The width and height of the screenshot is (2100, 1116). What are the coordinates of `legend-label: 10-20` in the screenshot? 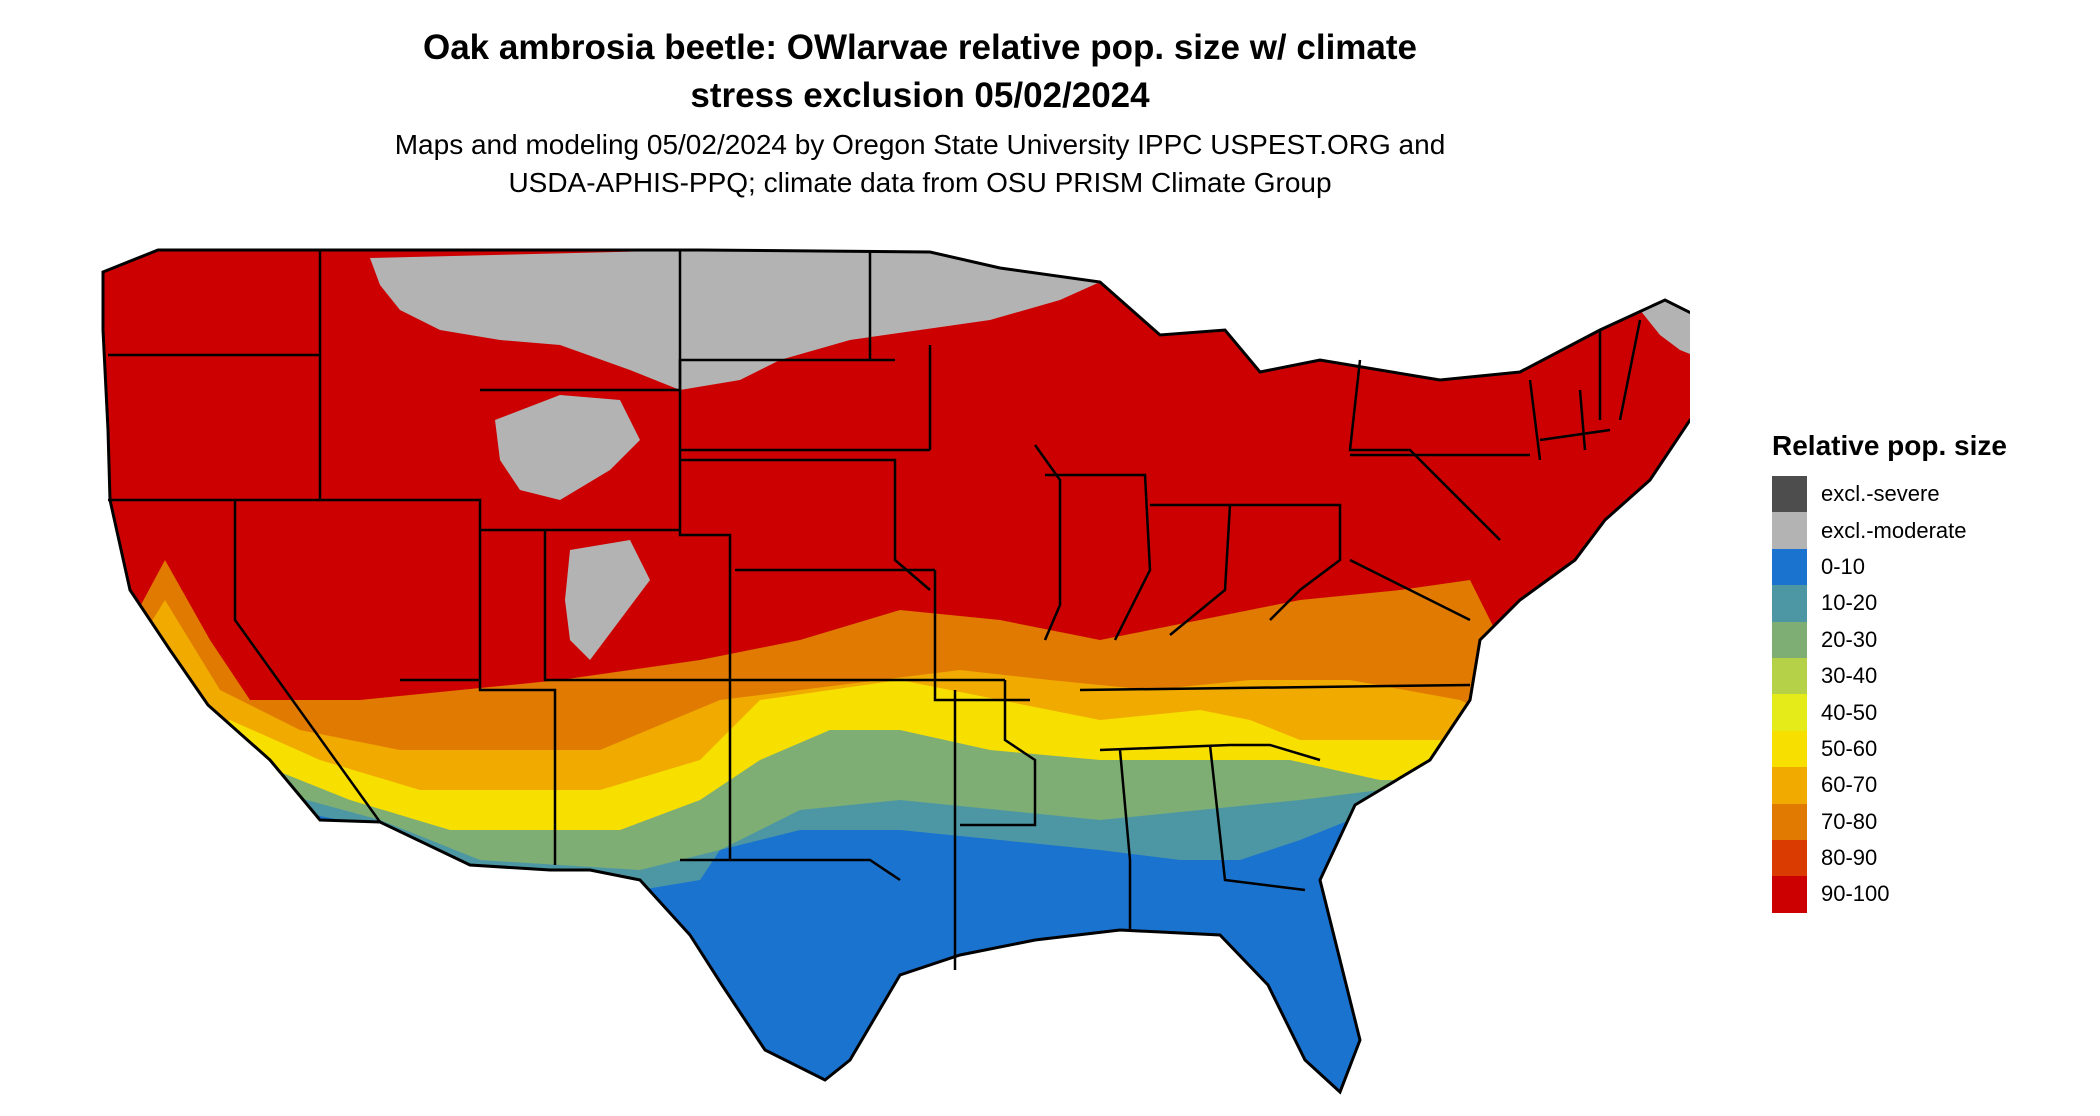 It's located at (1849, 603).